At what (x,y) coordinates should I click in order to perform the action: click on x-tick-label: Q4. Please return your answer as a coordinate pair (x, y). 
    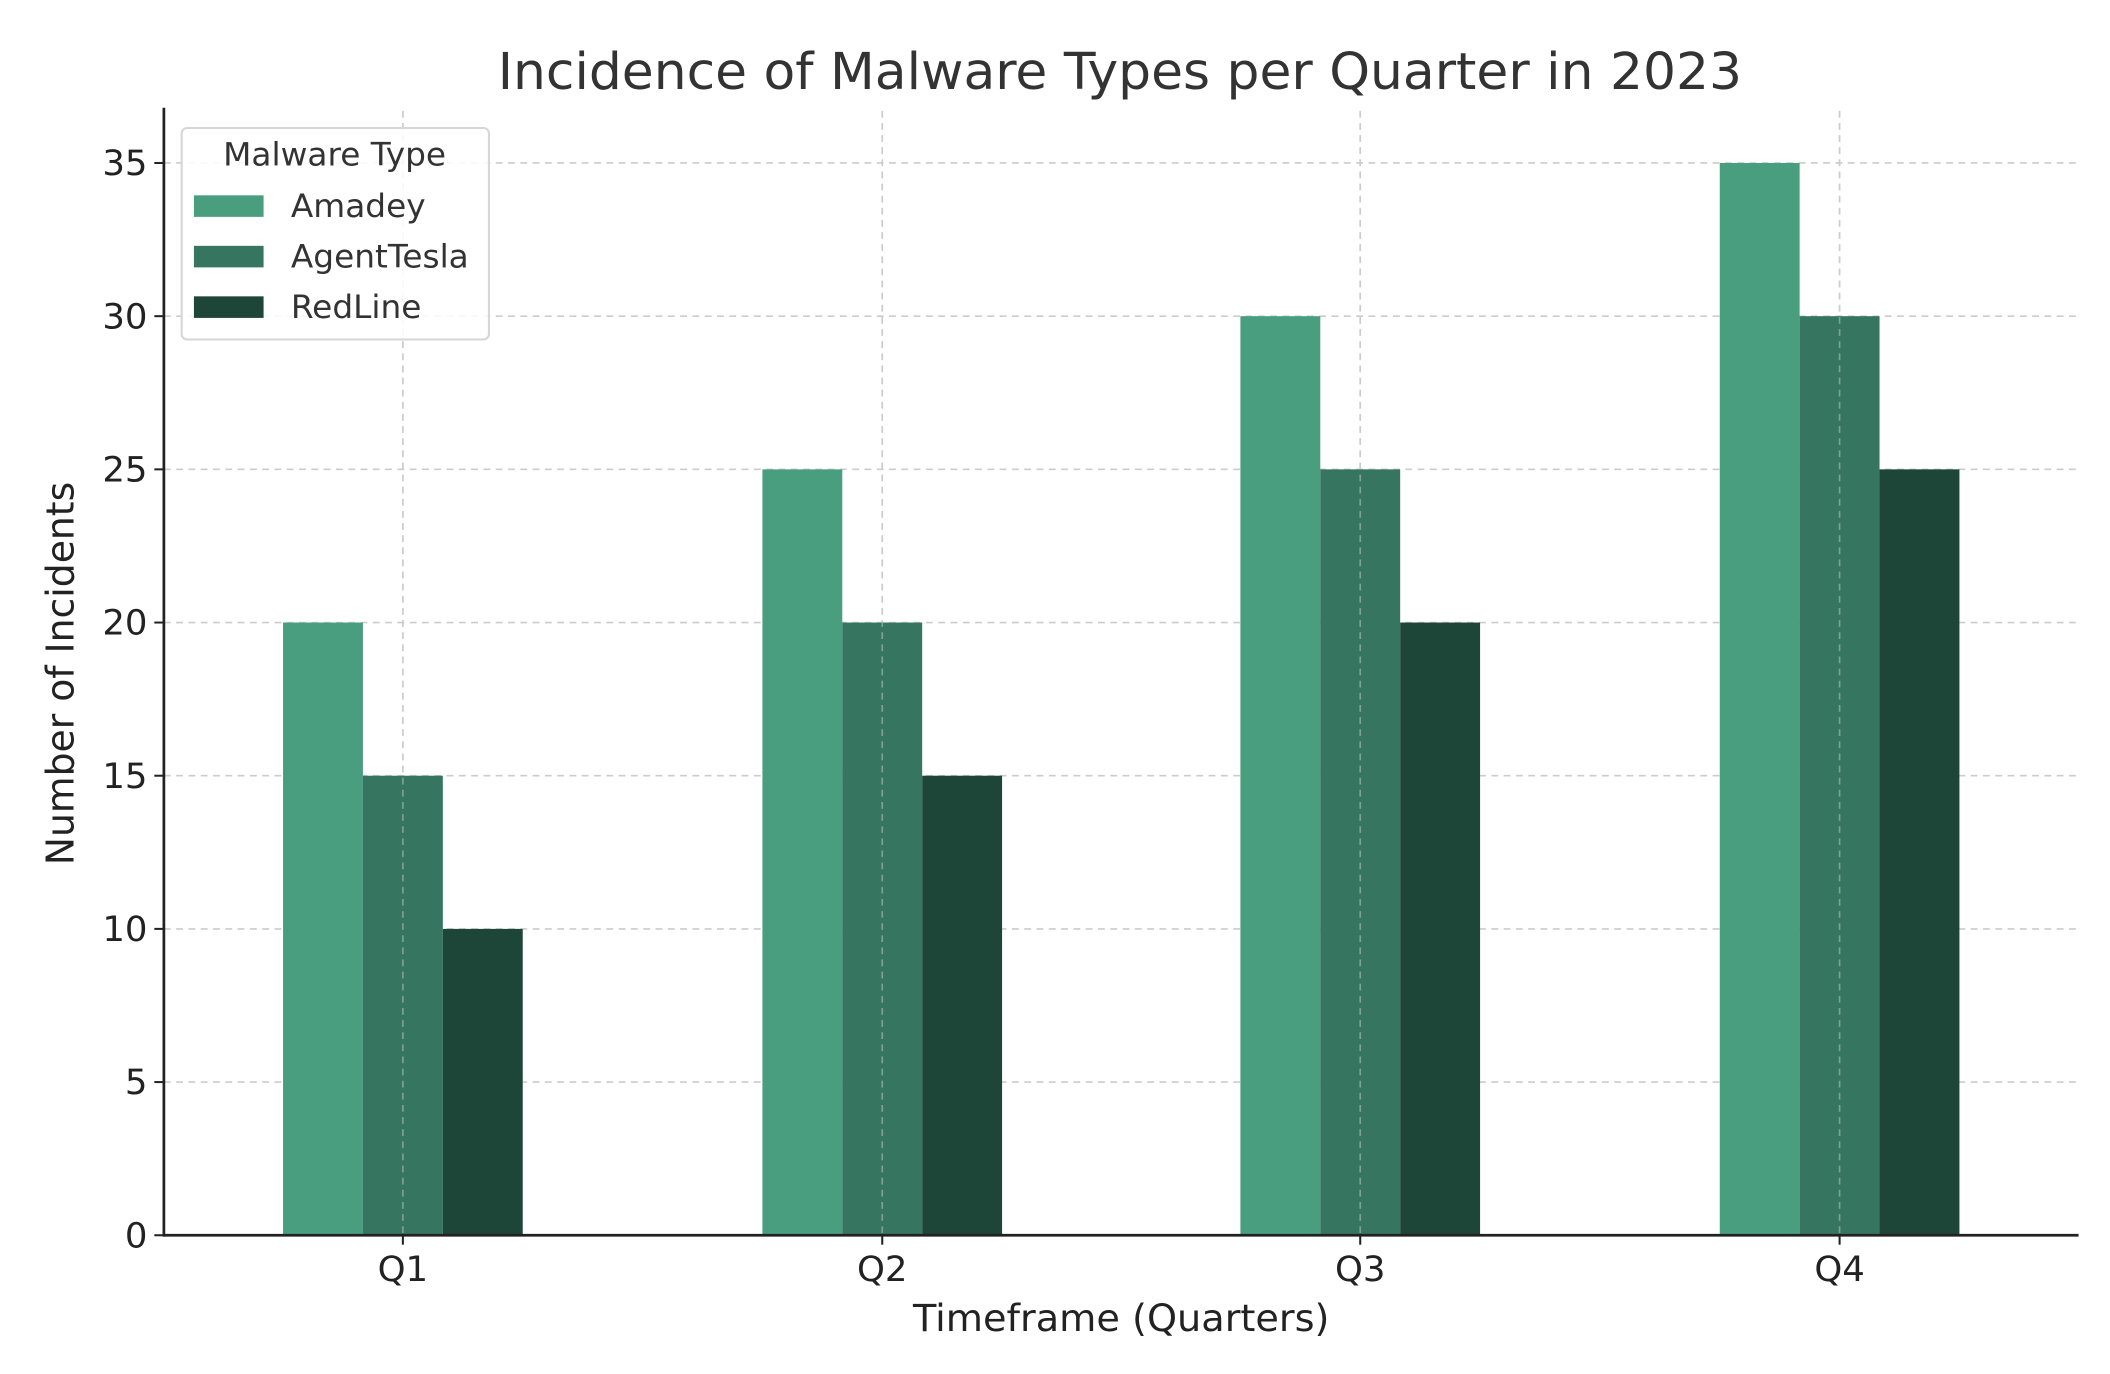
    Looking at the image, I should click on (1839, 1269).